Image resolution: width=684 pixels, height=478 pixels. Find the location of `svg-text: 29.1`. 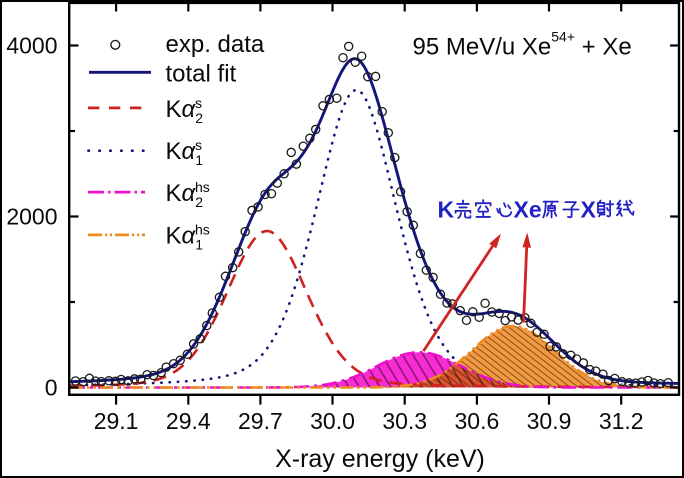

svg-text: 29.1 is located at coordinates (116, 421).